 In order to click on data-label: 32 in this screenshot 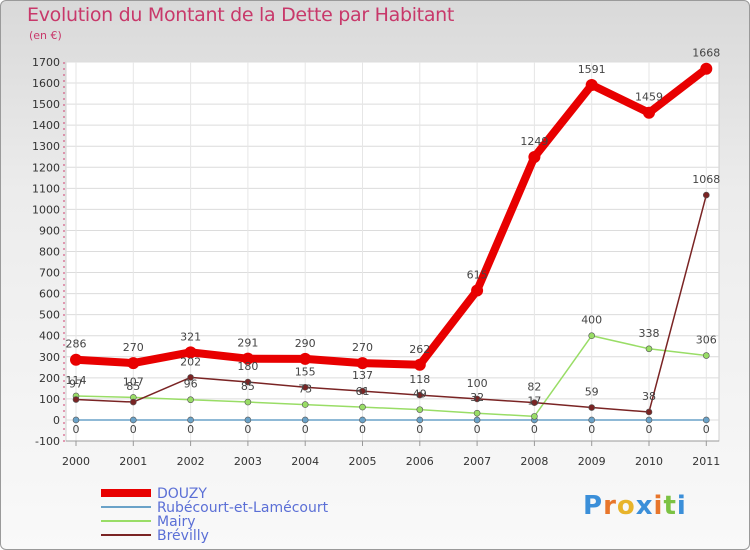, I will do `click(477, 397)`.